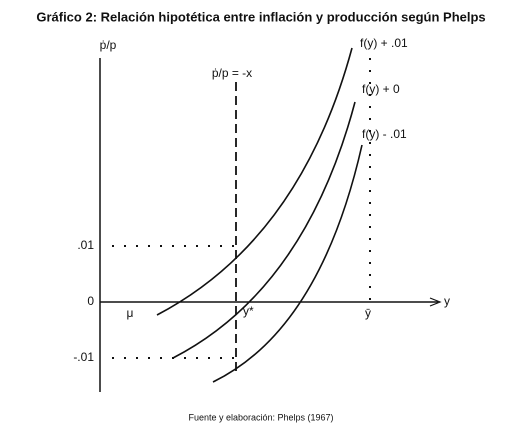  I want to click on curve-label: f(y) + 0, so click(381, 89).